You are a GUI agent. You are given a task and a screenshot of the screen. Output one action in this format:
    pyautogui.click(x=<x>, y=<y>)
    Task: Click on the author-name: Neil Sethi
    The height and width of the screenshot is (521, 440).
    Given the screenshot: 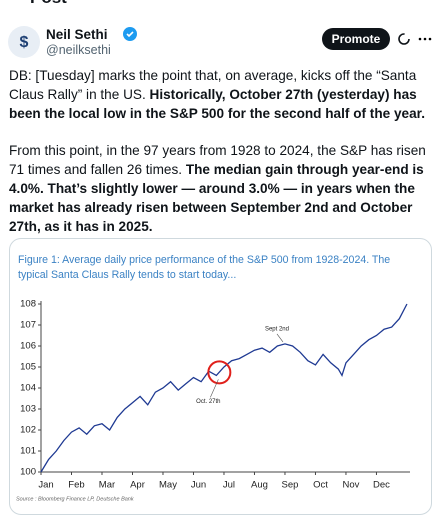 What is the action you would take?
    pyautogui.click(x=77, y=34)
    